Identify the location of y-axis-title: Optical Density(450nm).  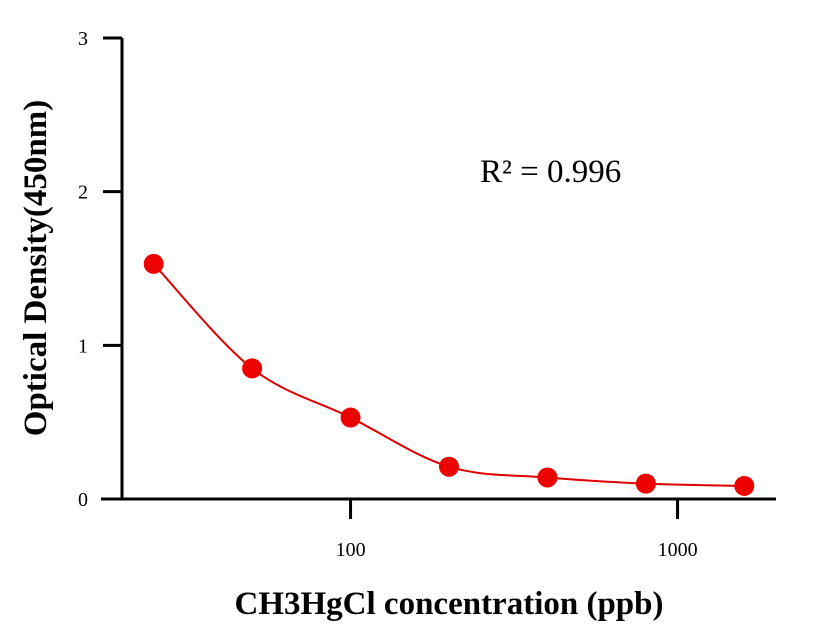
(36, 268).